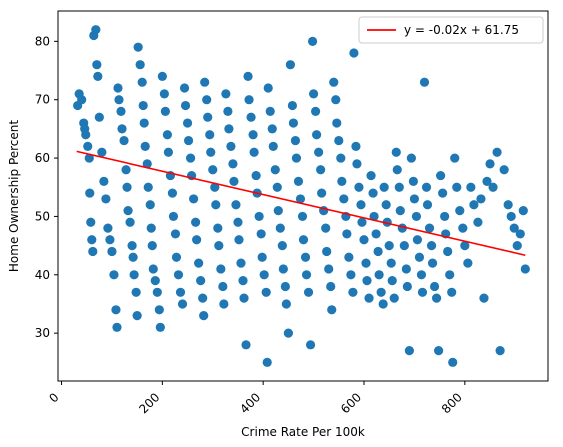 The image size is (563, 447). I want to click on legend: y = -0.02x + 61.75, so click(451, 30).